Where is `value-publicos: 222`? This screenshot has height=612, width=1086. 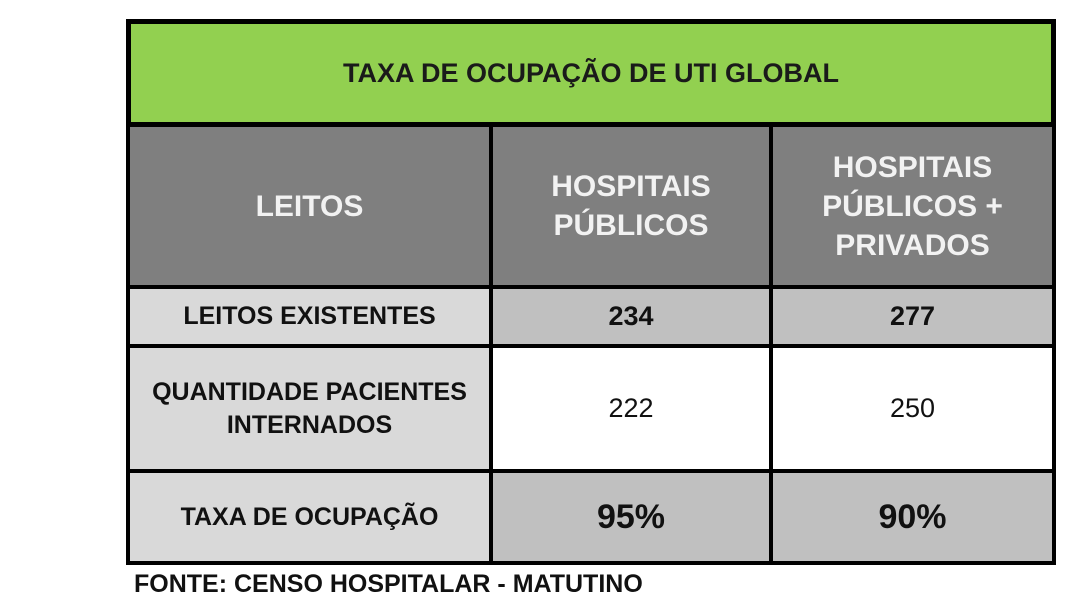
value-publicos: 222 is located at coordinates (633, 410).